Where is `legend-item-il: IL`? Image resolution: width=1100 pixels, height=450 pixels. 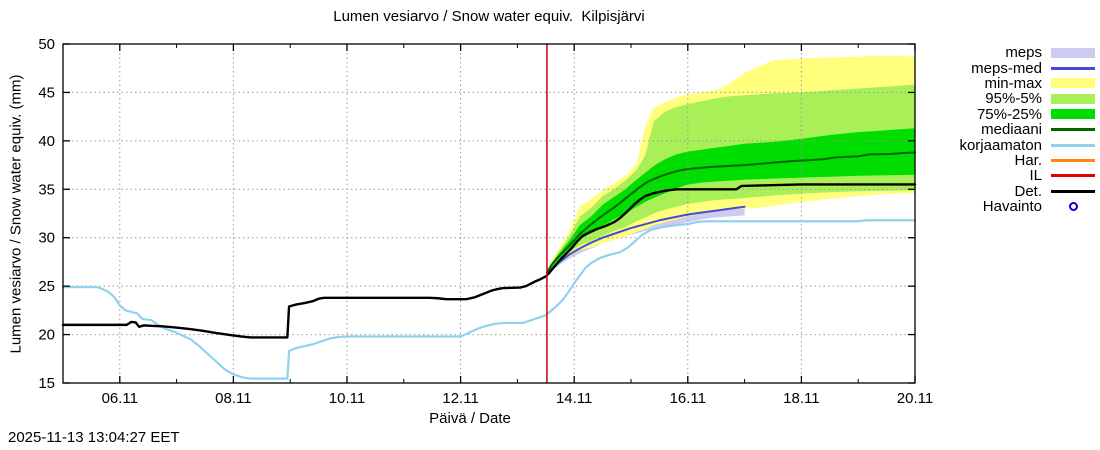
legend-item-il: IL is located at coordinates (1027, 175).